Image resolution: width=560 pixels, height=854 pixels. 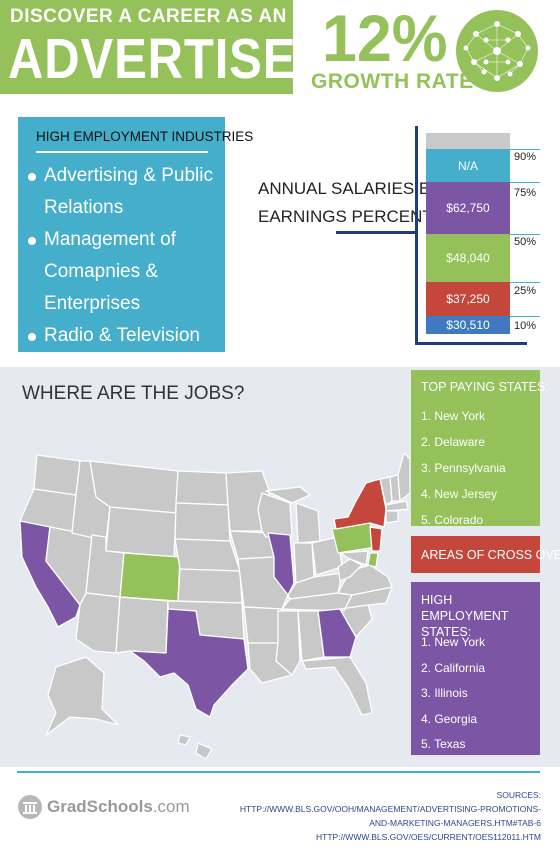 I want to click on industry-item: Advertising & Public Relations, so click(x=126, y=192).